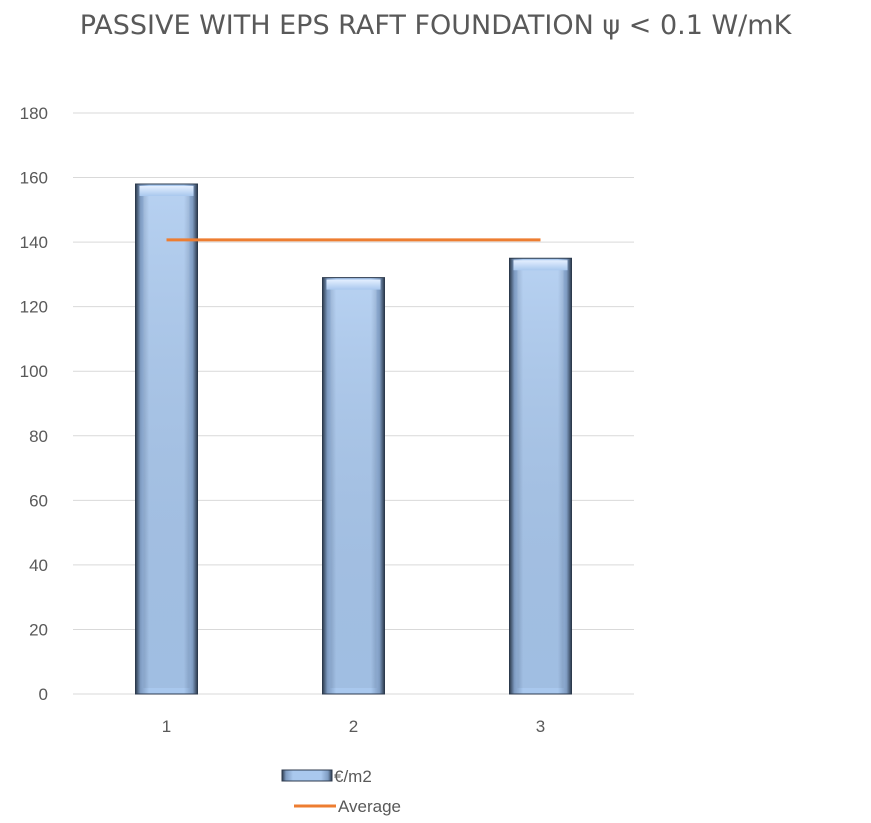 The height and width of the screenshot is (823, 871). I want to click on legend-item-average: Average, so click(347, 806).